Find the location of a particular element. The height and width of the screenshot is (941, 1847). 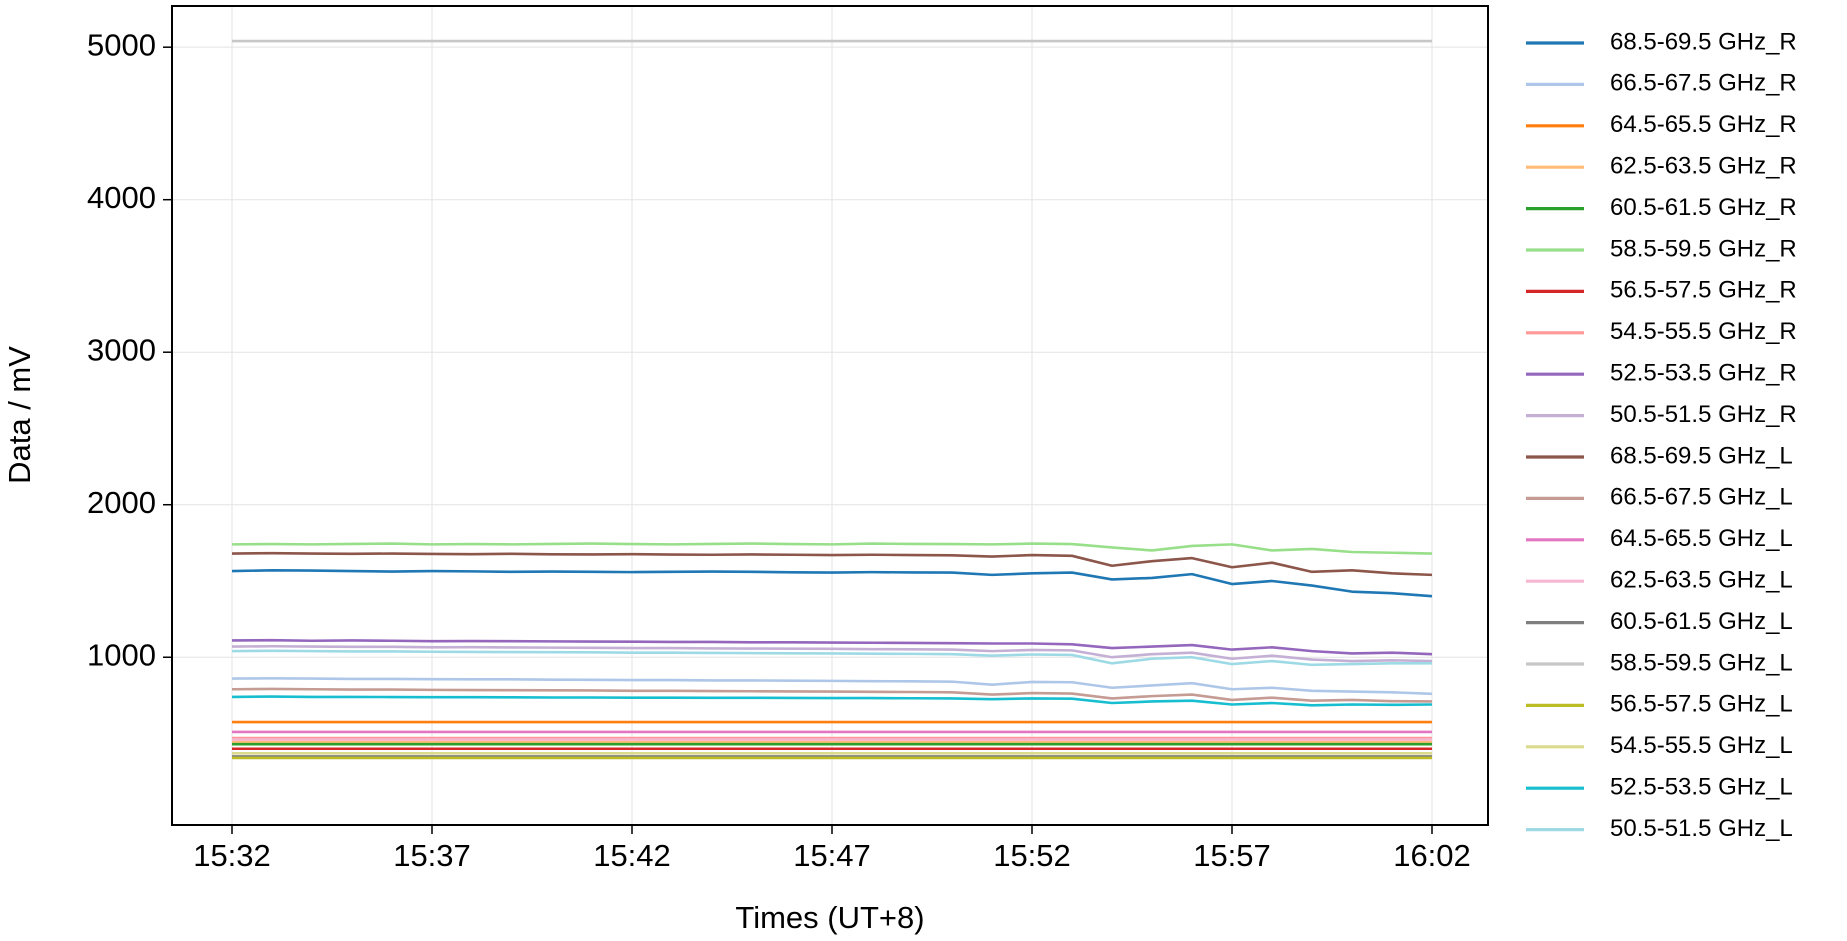

legend-label: 56.5-57.5 GHz_R is located at coordinates (1703, 290).